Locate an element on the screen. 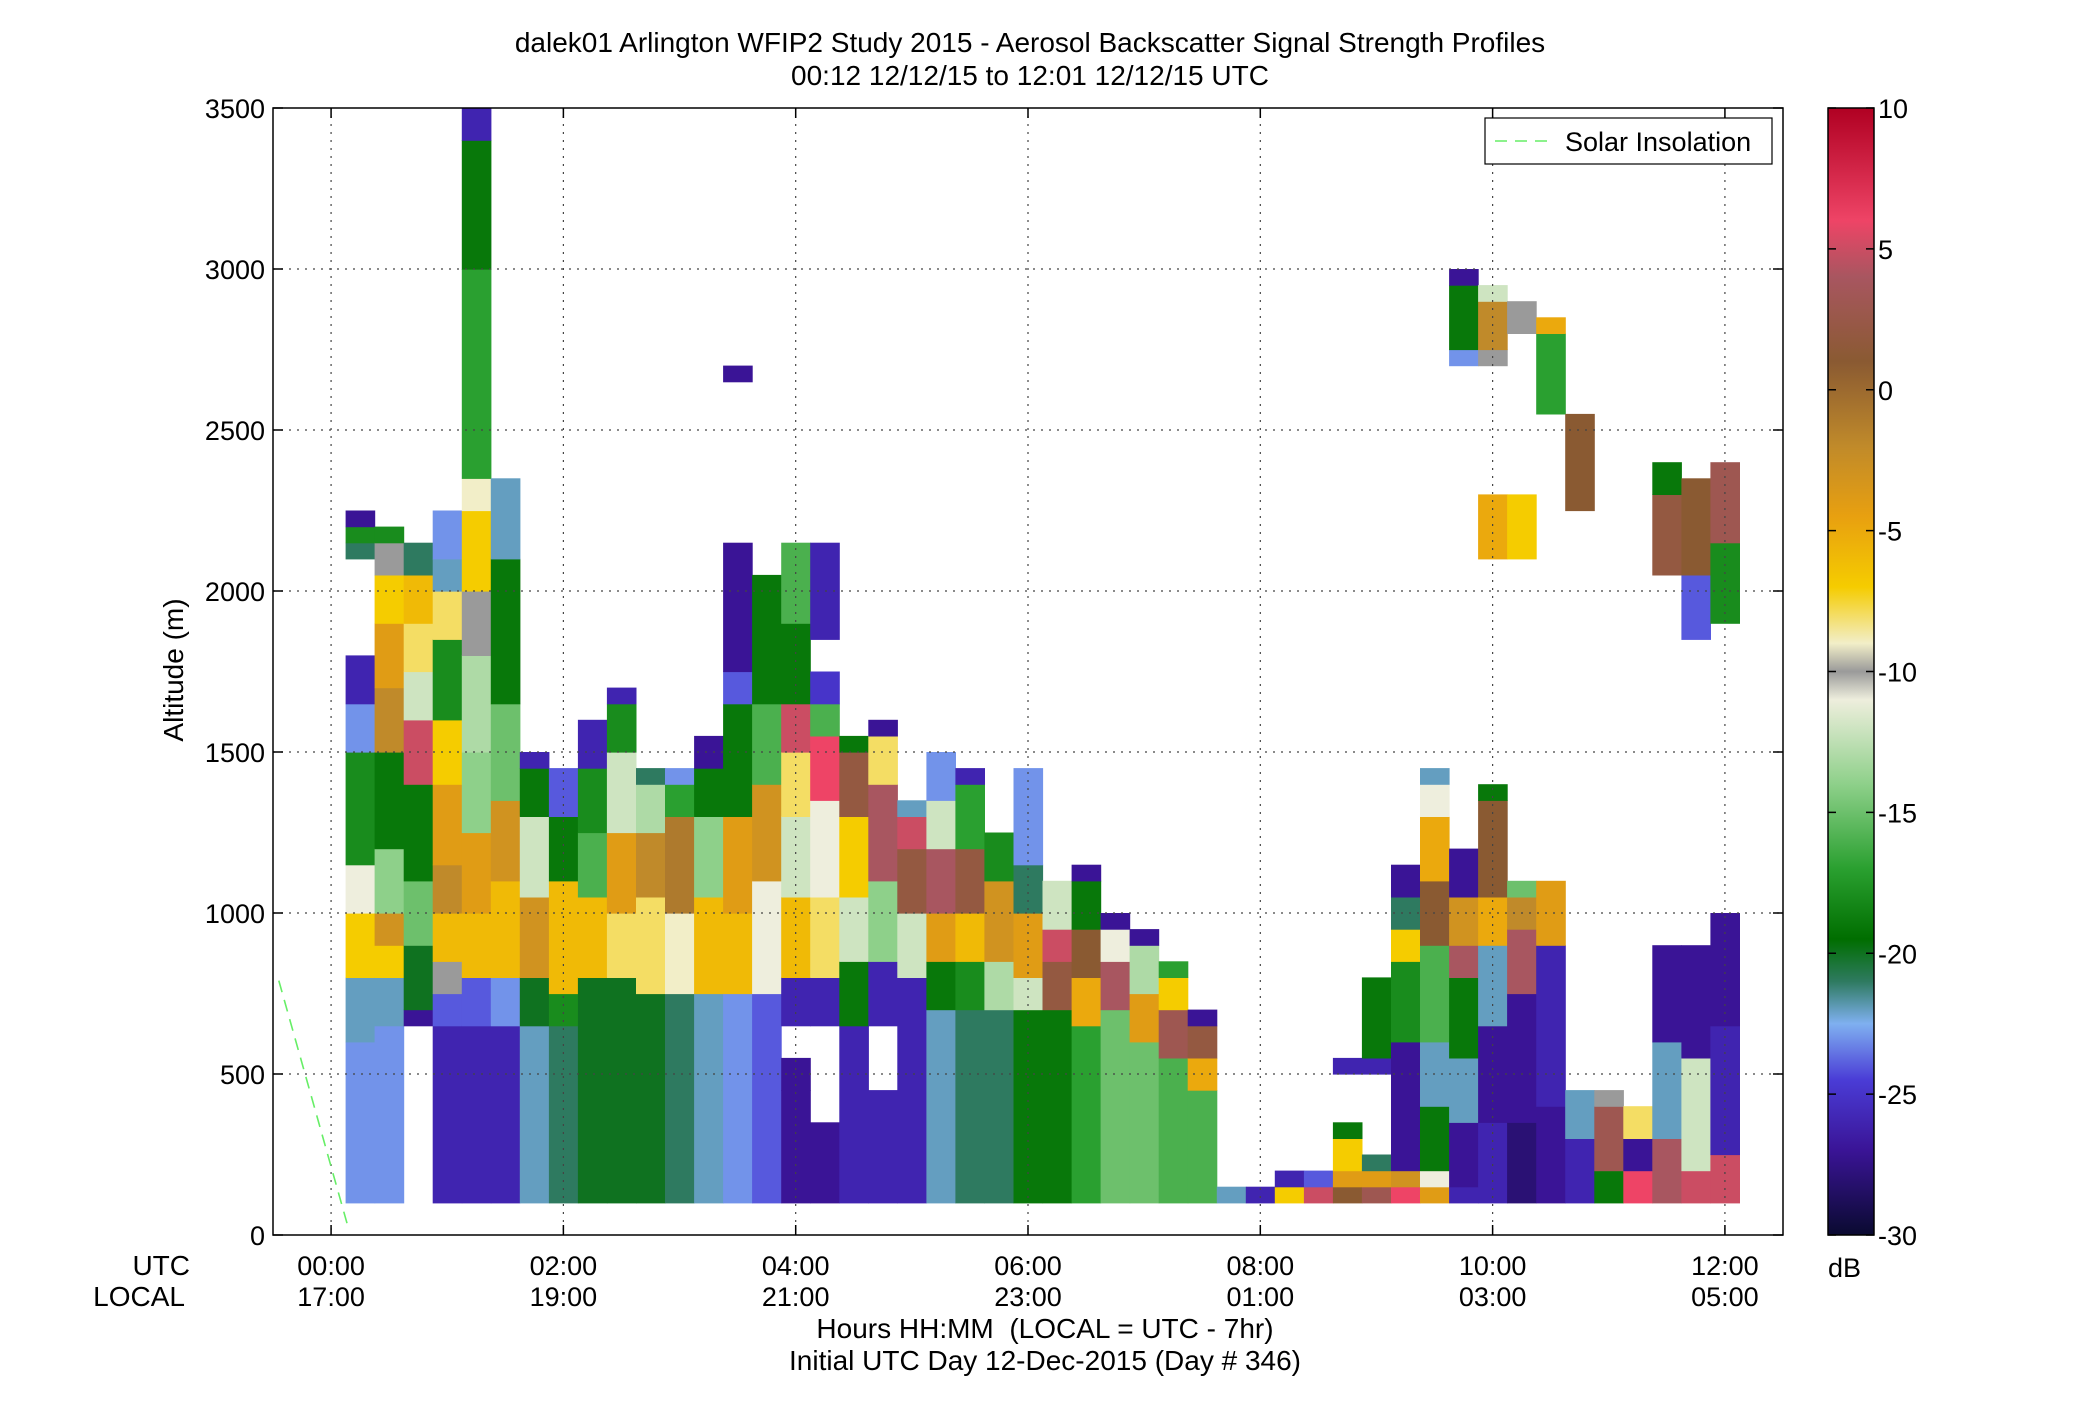  x-tick-label-local: 03:00 is located at coordinates (1493, 1297).